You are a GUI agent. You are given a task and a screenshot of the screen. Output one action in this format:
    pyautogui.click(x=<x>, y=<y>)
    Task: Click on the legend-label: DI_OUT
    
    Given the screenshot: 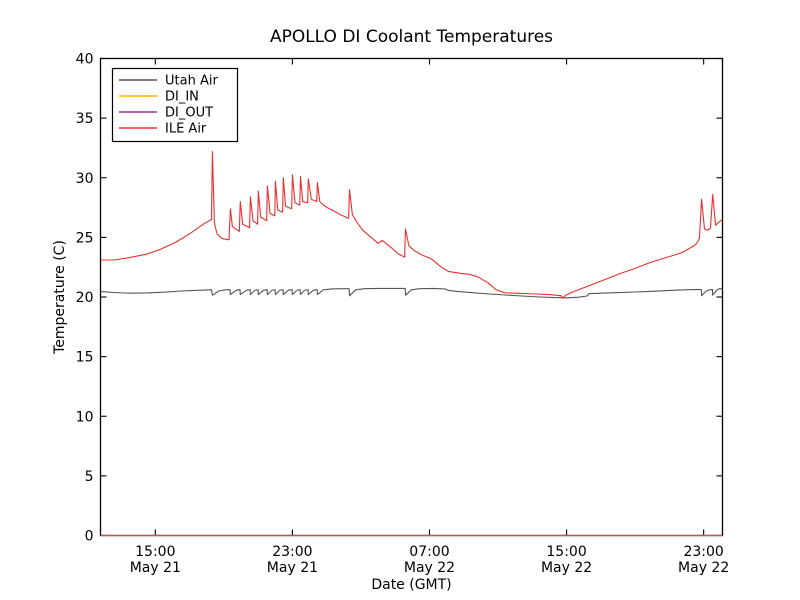 What is the action you would take?
    pyautogui.click(x=189, y=113)
    